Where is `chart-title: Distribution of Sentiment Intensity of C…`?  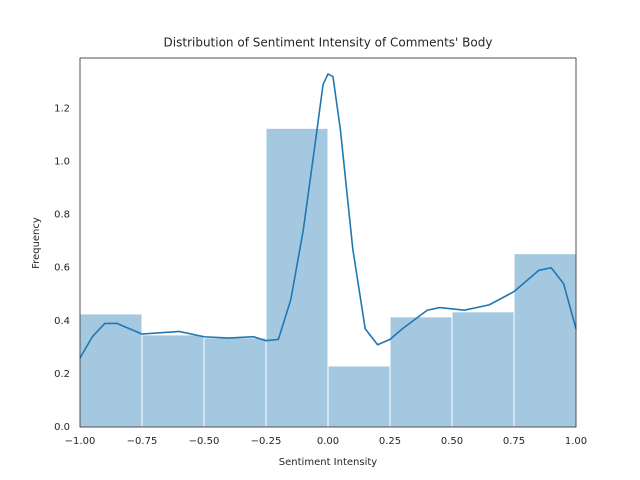
chart-title: Distribution of Sentiment Intensity of C… is located at coordinates (328, 43).